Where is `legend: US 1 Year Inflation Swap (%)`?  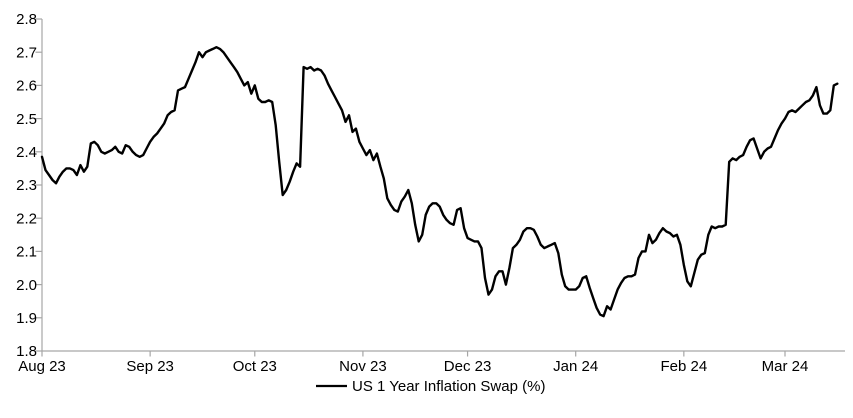 legend: US 1 Year Inflation Swap (%) is located at coordinates (430, 386).